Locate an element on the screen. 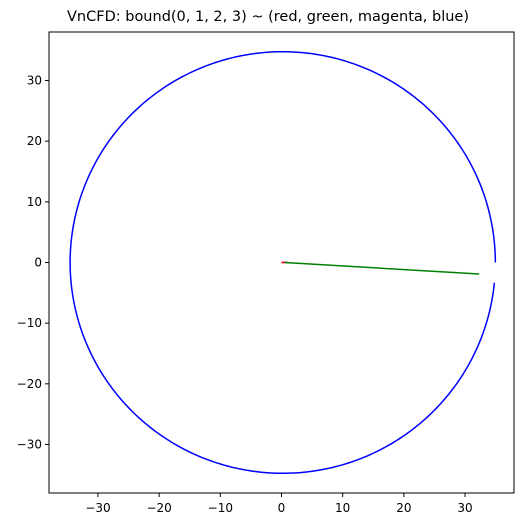  x-tick-label: 20 is located at coordinates (403, 508).